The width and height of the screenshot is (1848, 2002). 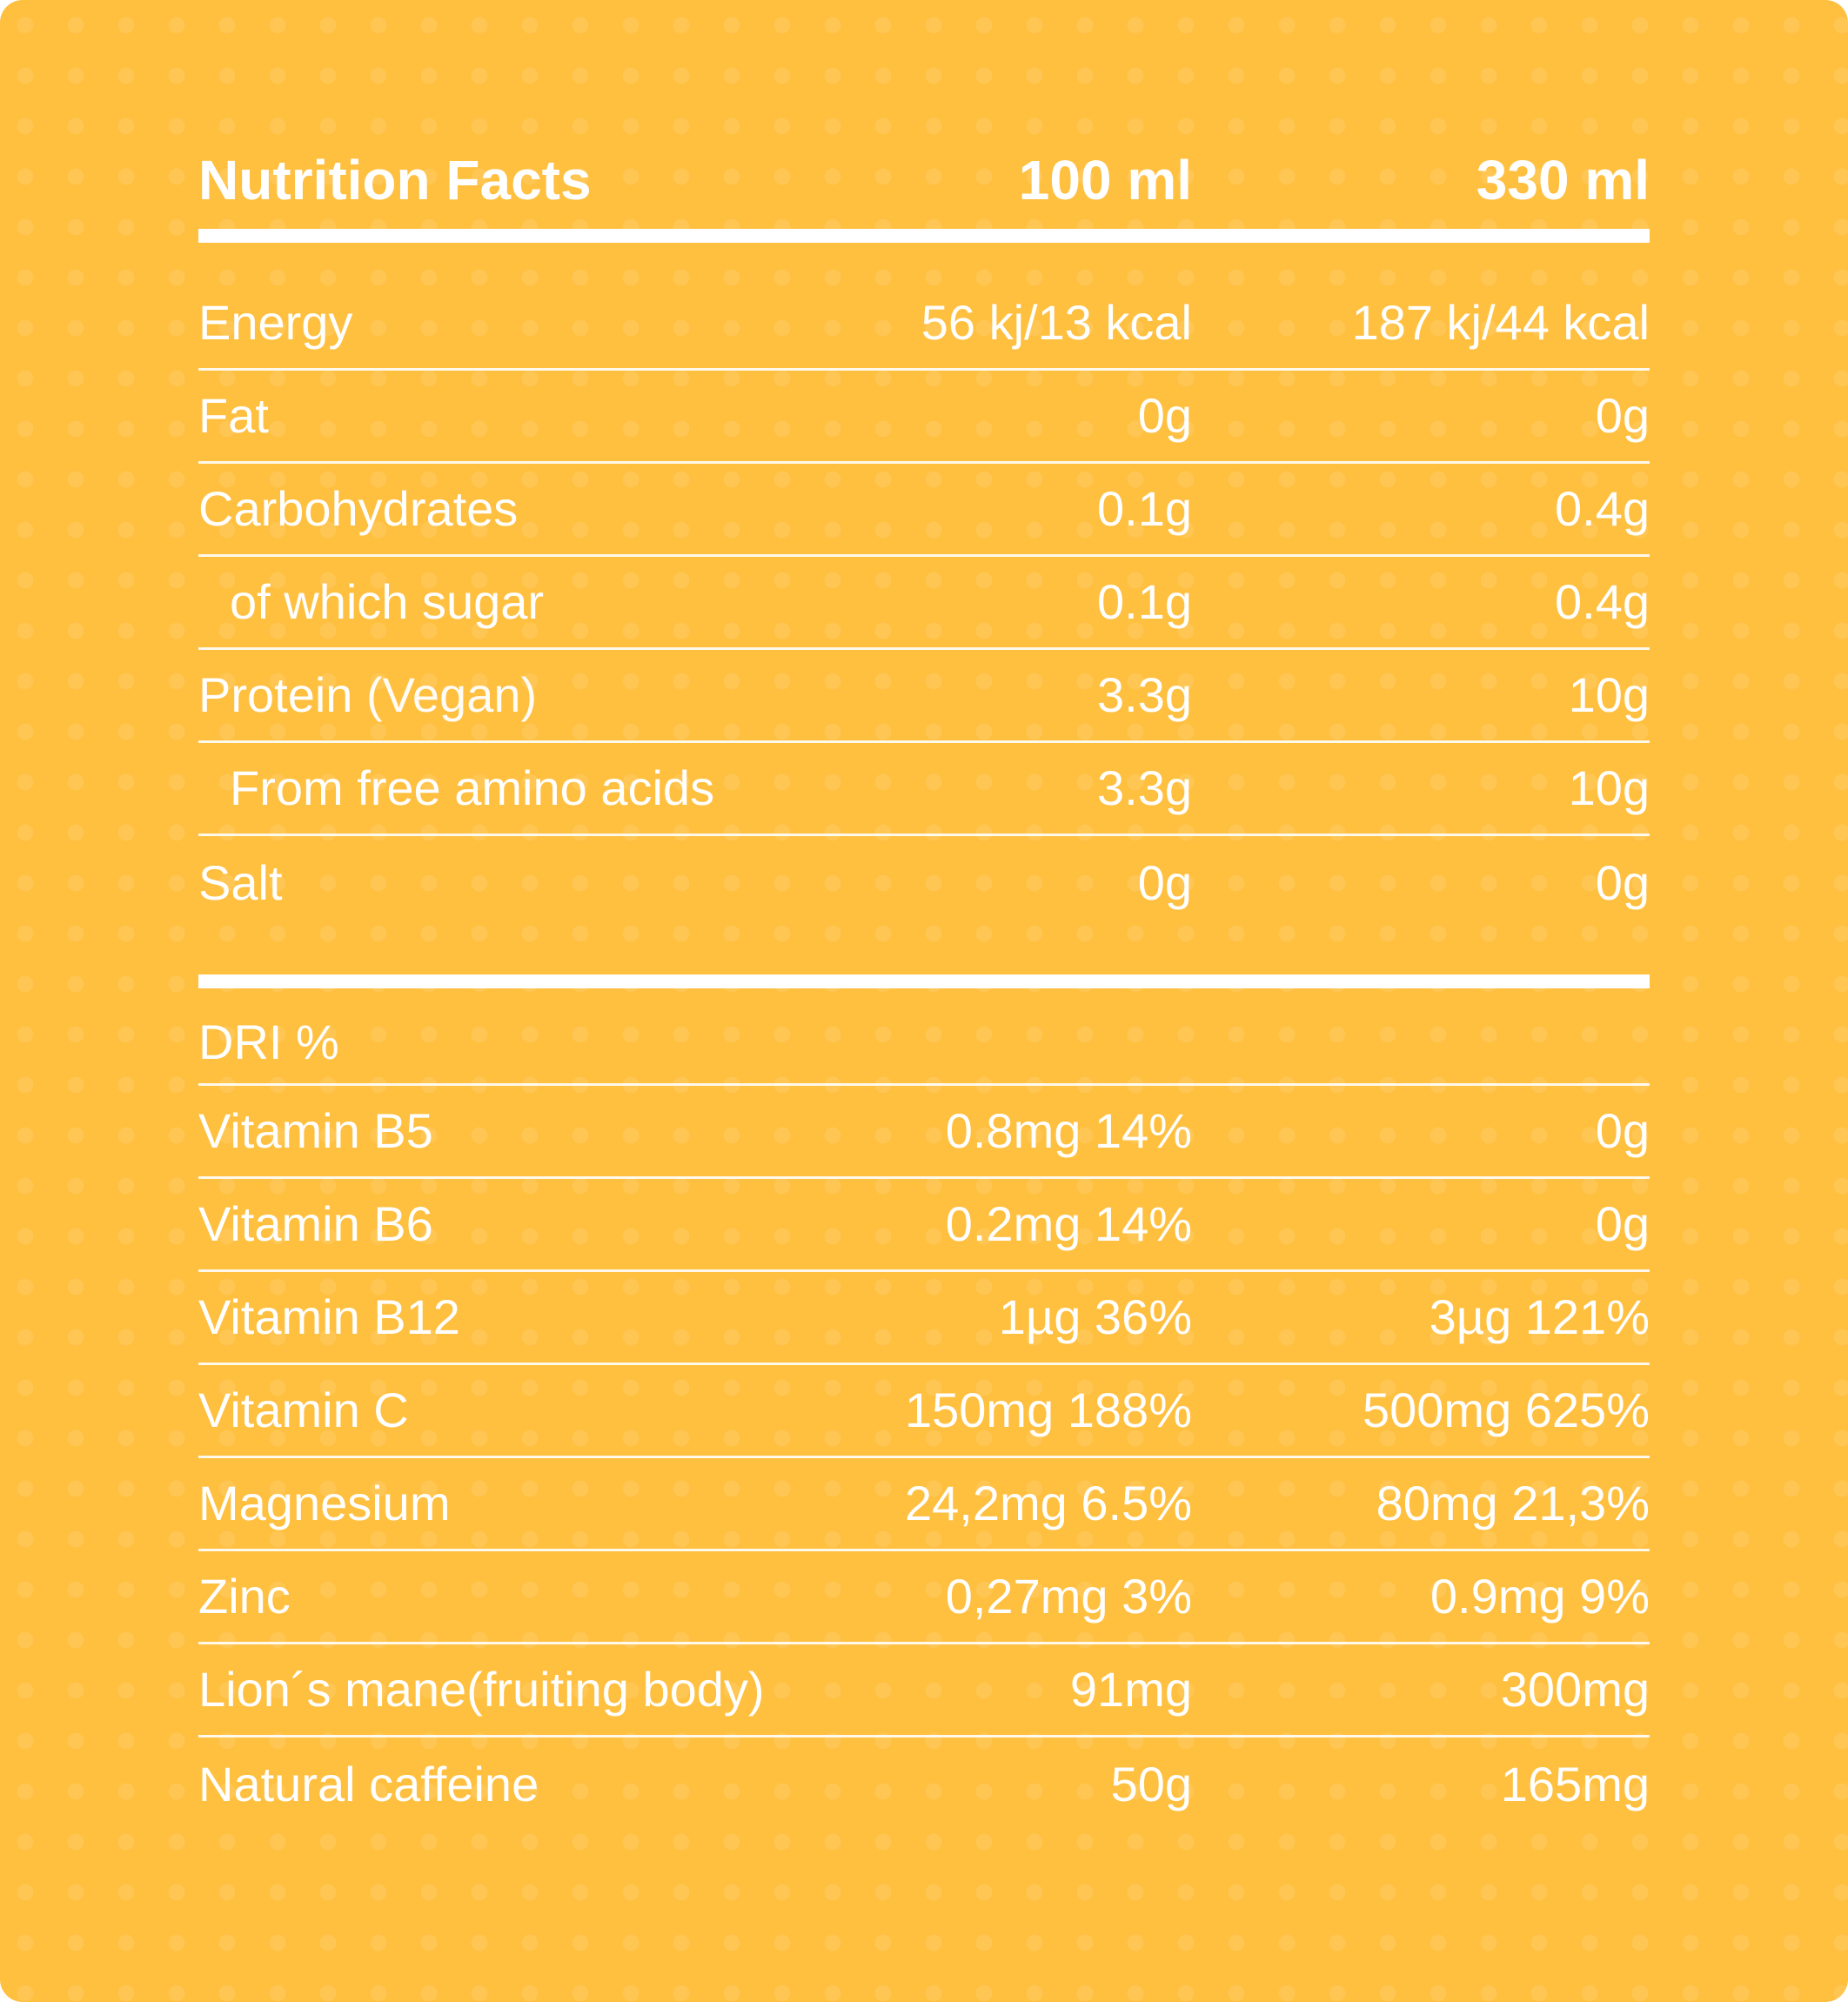 I want to click on dri-name: Lion´s mane(fruiting body), so click(x=481, y=1689).